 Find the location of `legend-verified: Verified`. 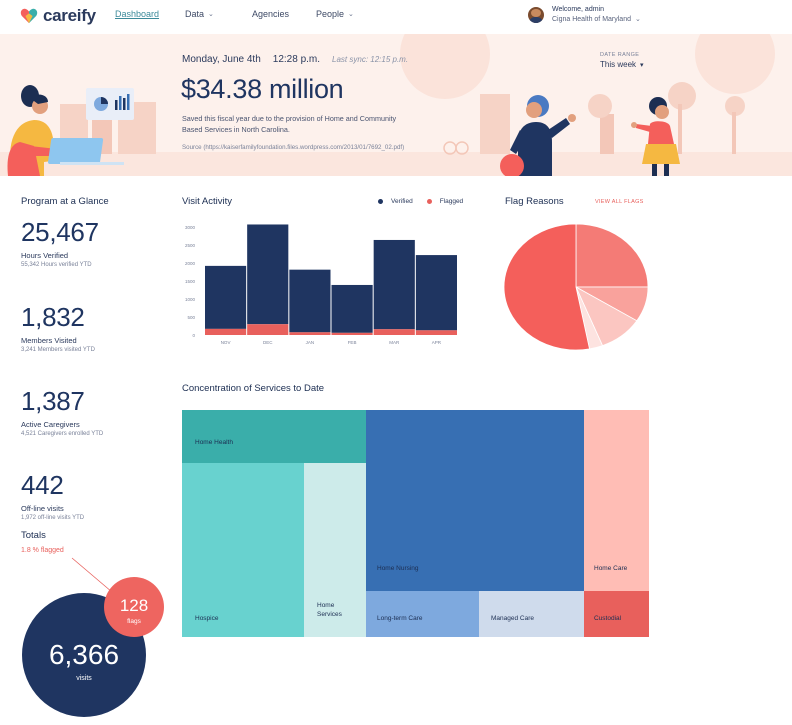

legend-verified: Verified is located at coordinates (395, 201).